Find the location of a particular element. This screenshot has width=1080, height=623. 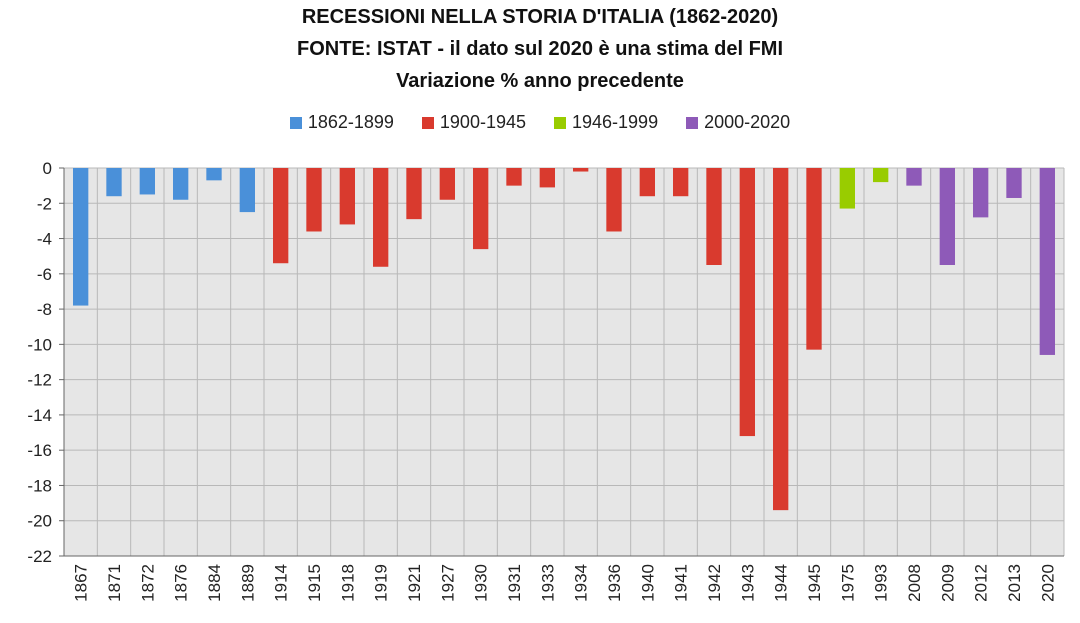

x-tick-label: 1919 is located at coordinates (381, 583).